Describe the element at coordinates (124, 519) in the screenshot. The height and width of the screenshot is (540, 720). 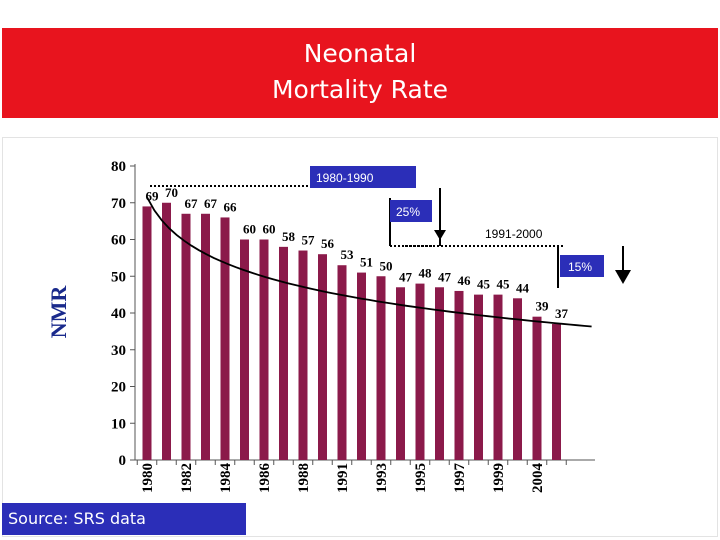
I see `source-box: Source: SRS data` at that location.